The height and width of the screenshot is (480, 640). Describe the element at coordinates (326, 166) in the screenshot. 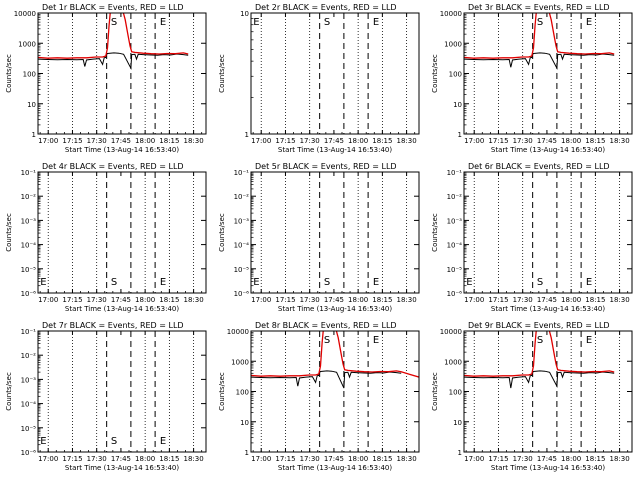

I see `panel-title: Det 5r BLACK = Events, RED = LLD` at that location.